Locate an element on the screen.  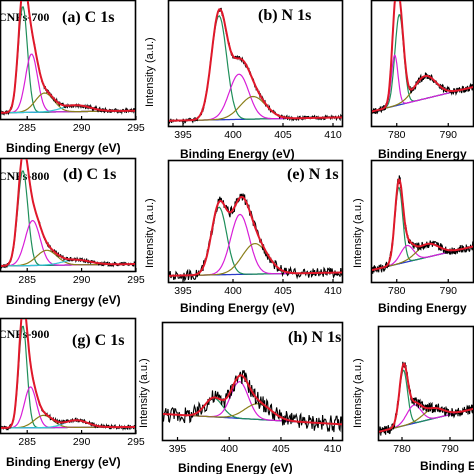
plot-i: 780 790 is located at coordinates (425, 390).